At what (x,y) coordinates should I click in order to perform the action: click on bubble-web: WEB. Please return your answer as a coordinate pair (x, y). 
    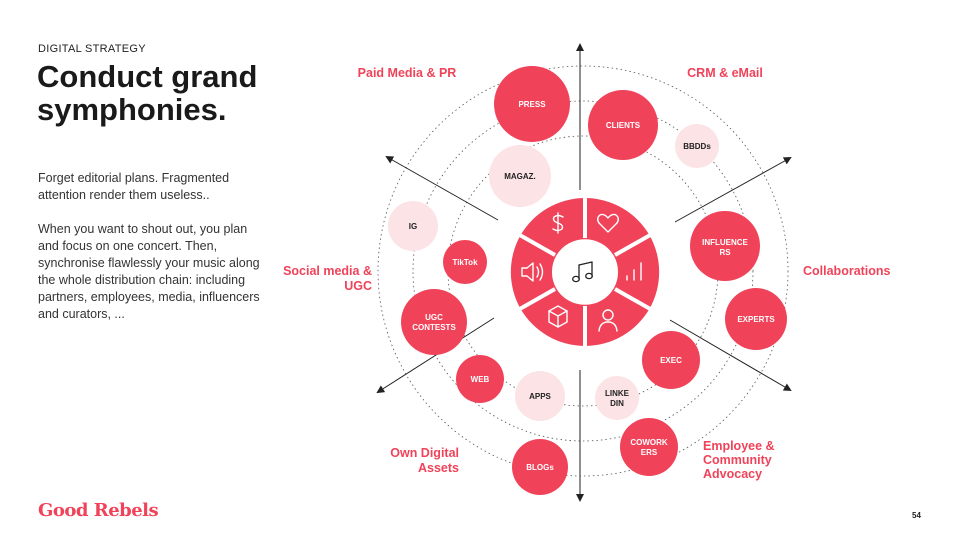
    Looking at the image, I should click on (480, 379).